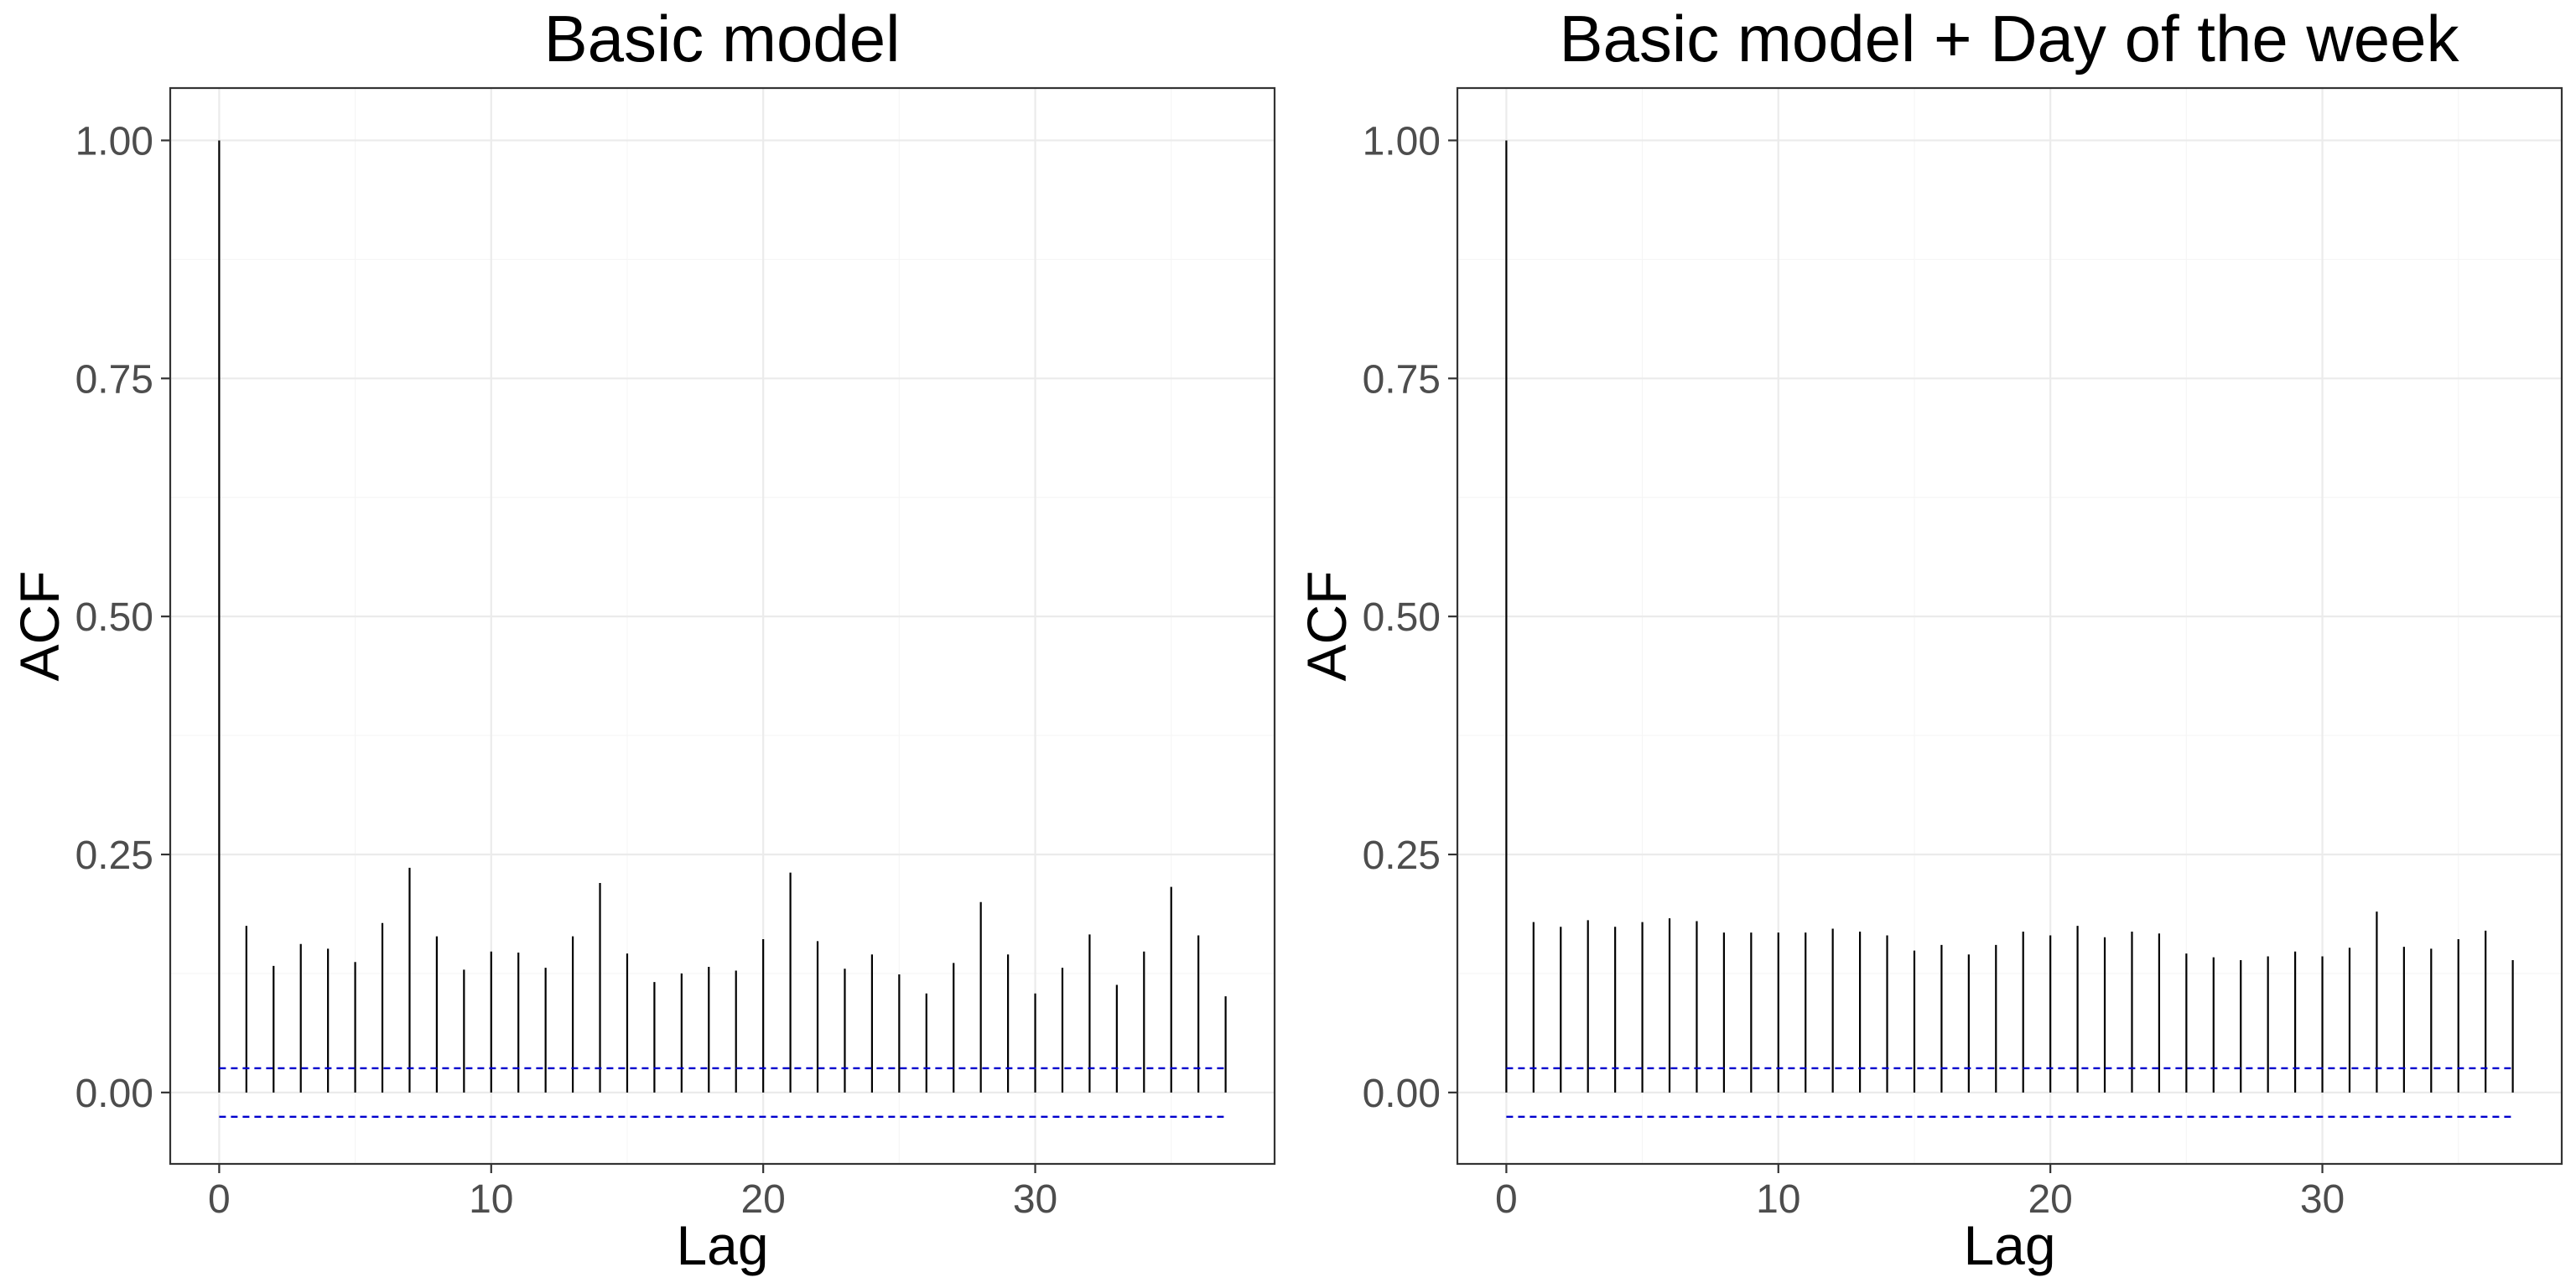 The height and width of the screenshot is (1288, 2576). What do you see at coordinates (2009, 38) in the screenshot?
I see `panel-title: Basic model + Day of the week` at bounding box center [2009, 38].